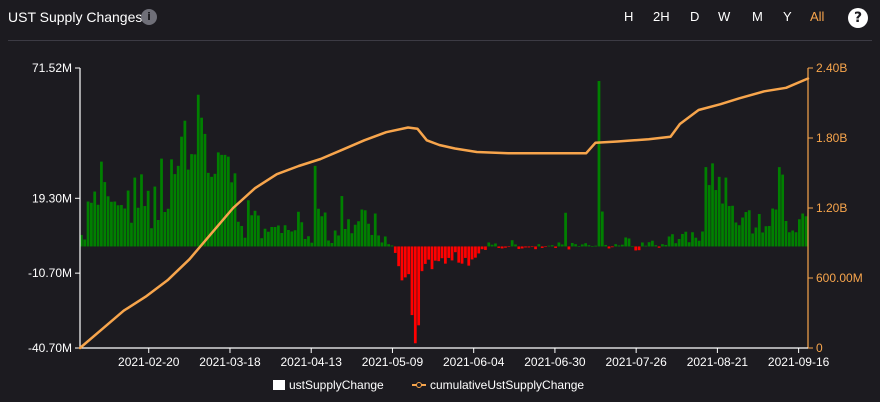 This screenshot has height=402, width=880. What do you see at coordinates (661, 16) in the screenshot?
I see `range-2h-button: 2H` at bounding box center [661, 16].